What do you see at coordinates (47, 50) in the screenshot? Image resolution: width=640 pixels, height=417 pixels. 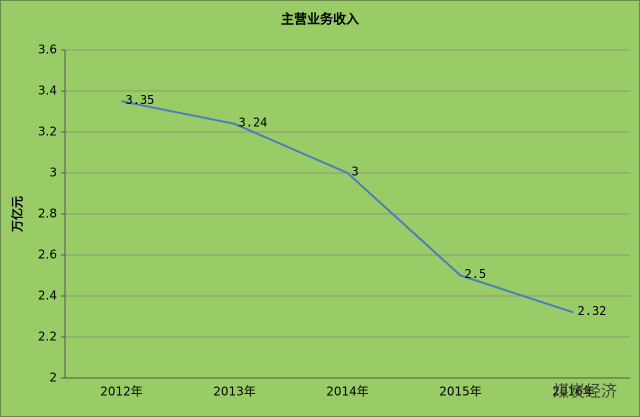 I see `y-tick-label: 3.6` at bounding box center [47, 50].